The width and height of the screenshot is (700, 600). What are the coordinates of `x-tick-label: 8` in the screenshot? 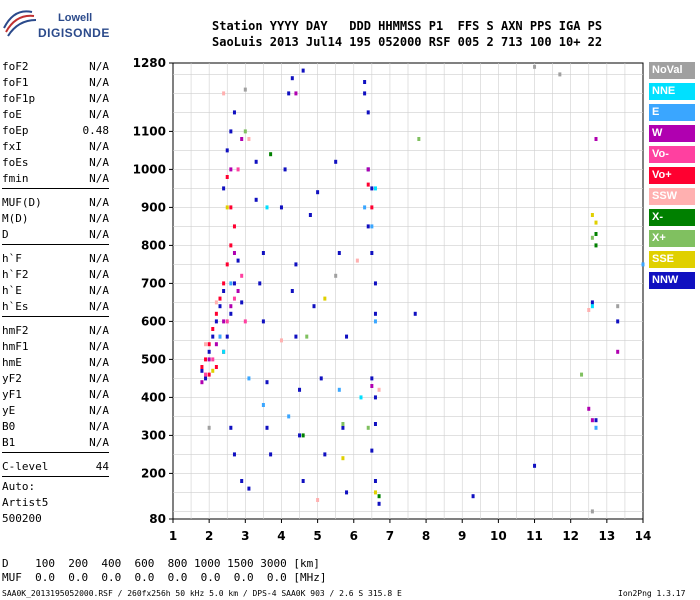 It's located at (426, 536).